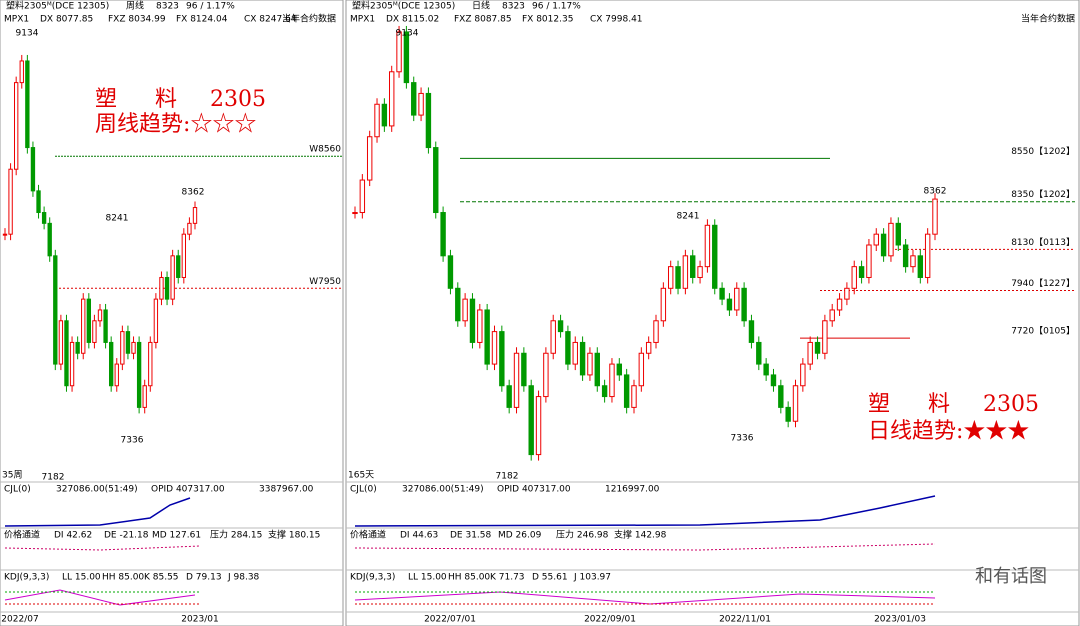 The height and width of the screenshot is (626, 1080). What do you see at coordinates (450, 620) in the screenshot?
I see `date-label: 2022/07/01` at bounding box center [450, 620].